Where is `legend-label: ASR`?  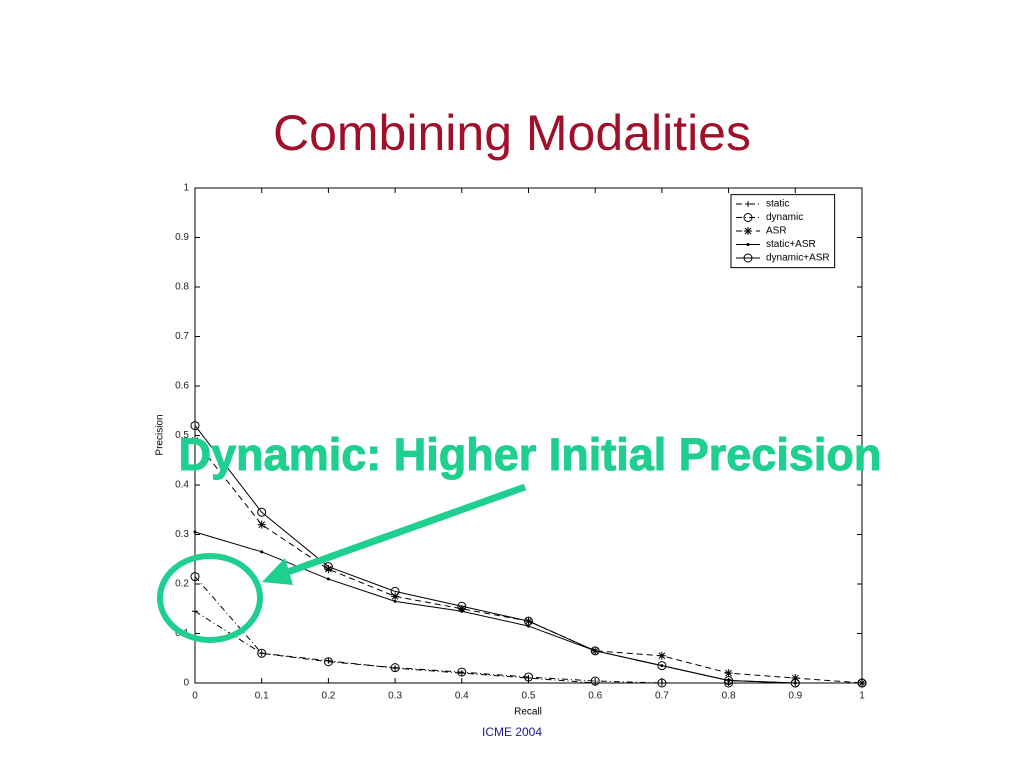 legend-label: ASR is located at coordinates (776, 231).